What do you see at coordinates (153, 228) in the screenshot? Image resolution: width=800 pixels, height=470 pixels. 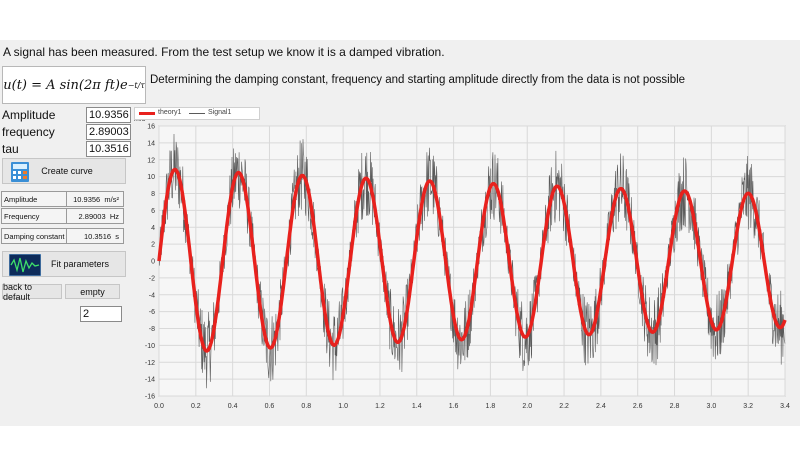 I see `y-tick-label: 4` at bounding box center [153, 228].